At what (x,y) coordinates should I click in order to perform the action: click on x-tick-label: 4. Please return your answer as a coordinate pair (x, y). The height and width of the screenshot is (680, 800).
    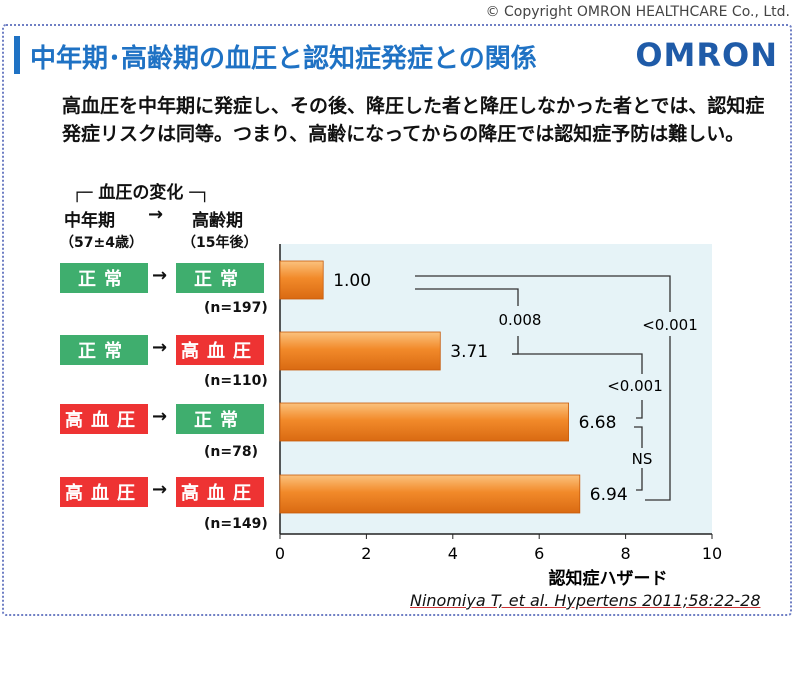
    Looking at the image, I should click on (453, 553).